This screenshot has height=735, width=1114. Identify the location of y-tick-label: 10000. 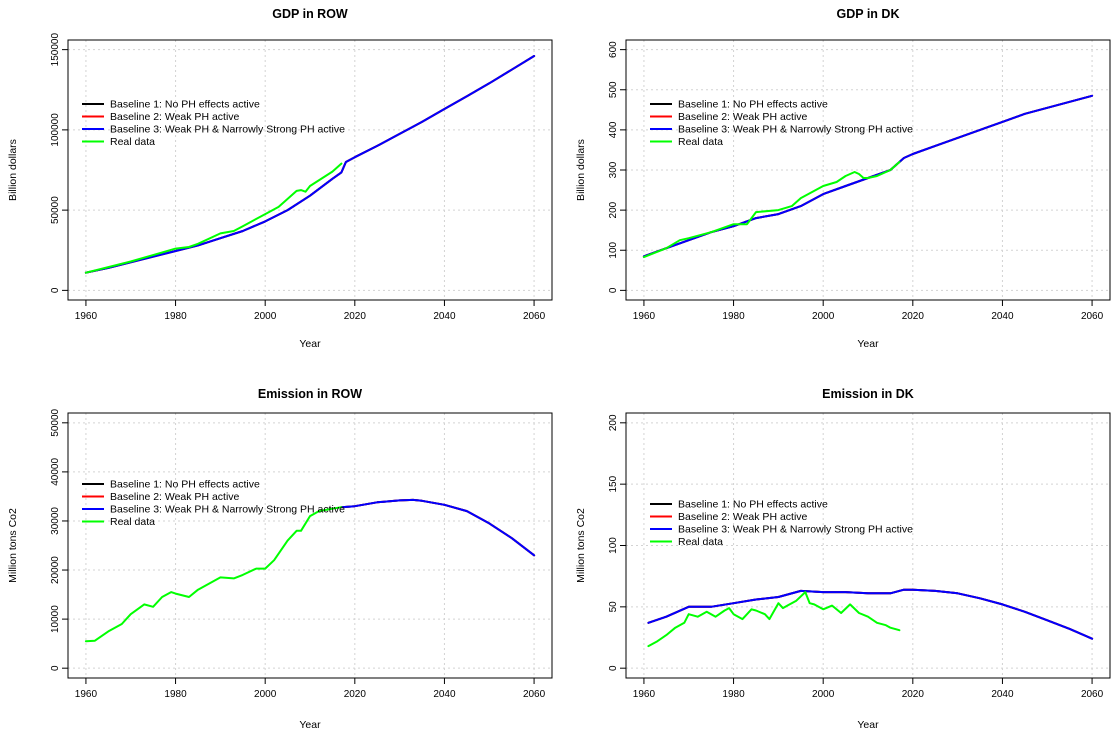
(55, 619).